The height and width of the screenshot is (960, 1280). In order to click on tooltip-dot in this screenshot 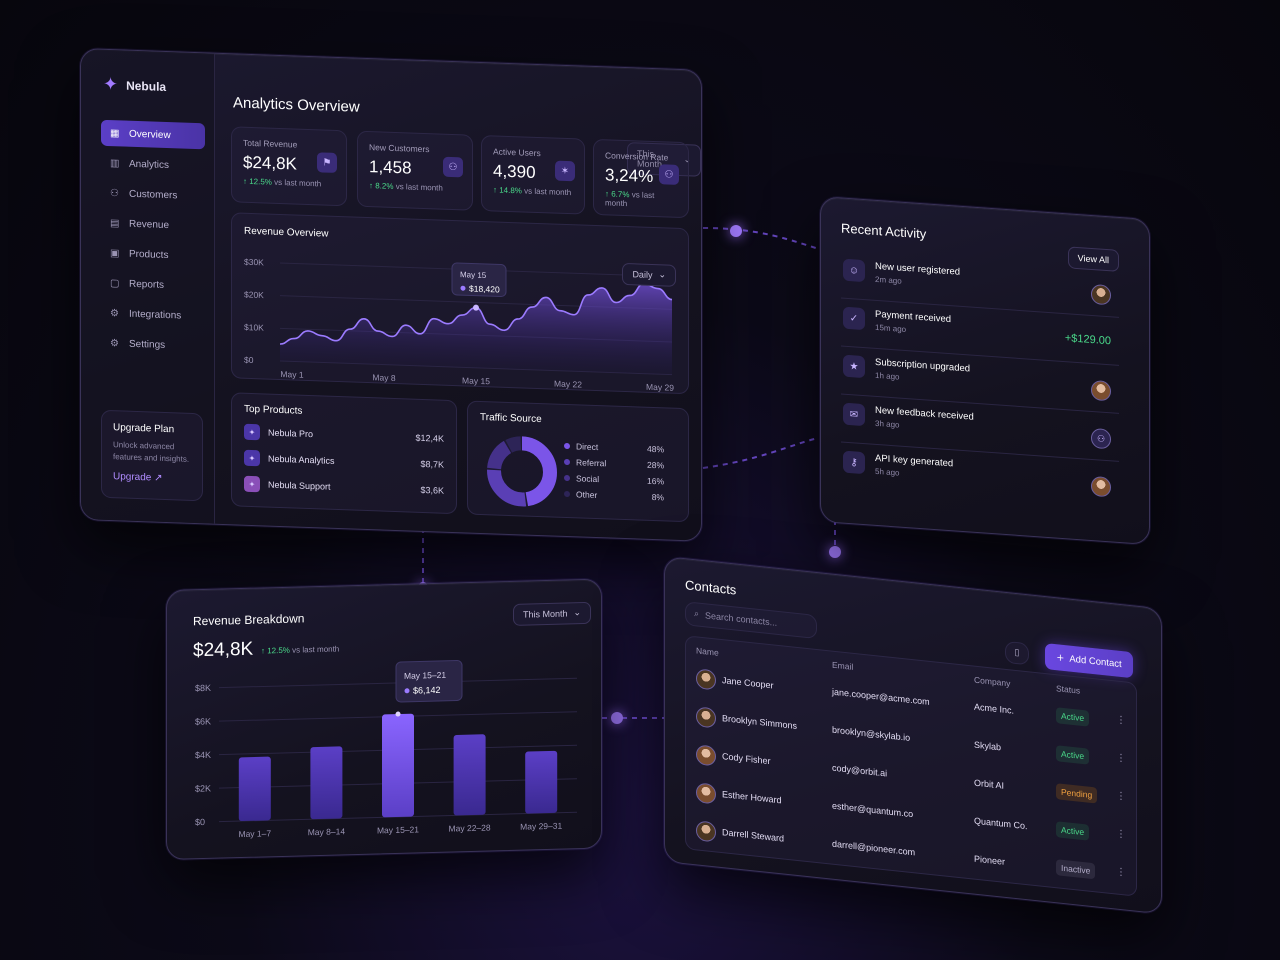, I will do `click(407, 691)`.